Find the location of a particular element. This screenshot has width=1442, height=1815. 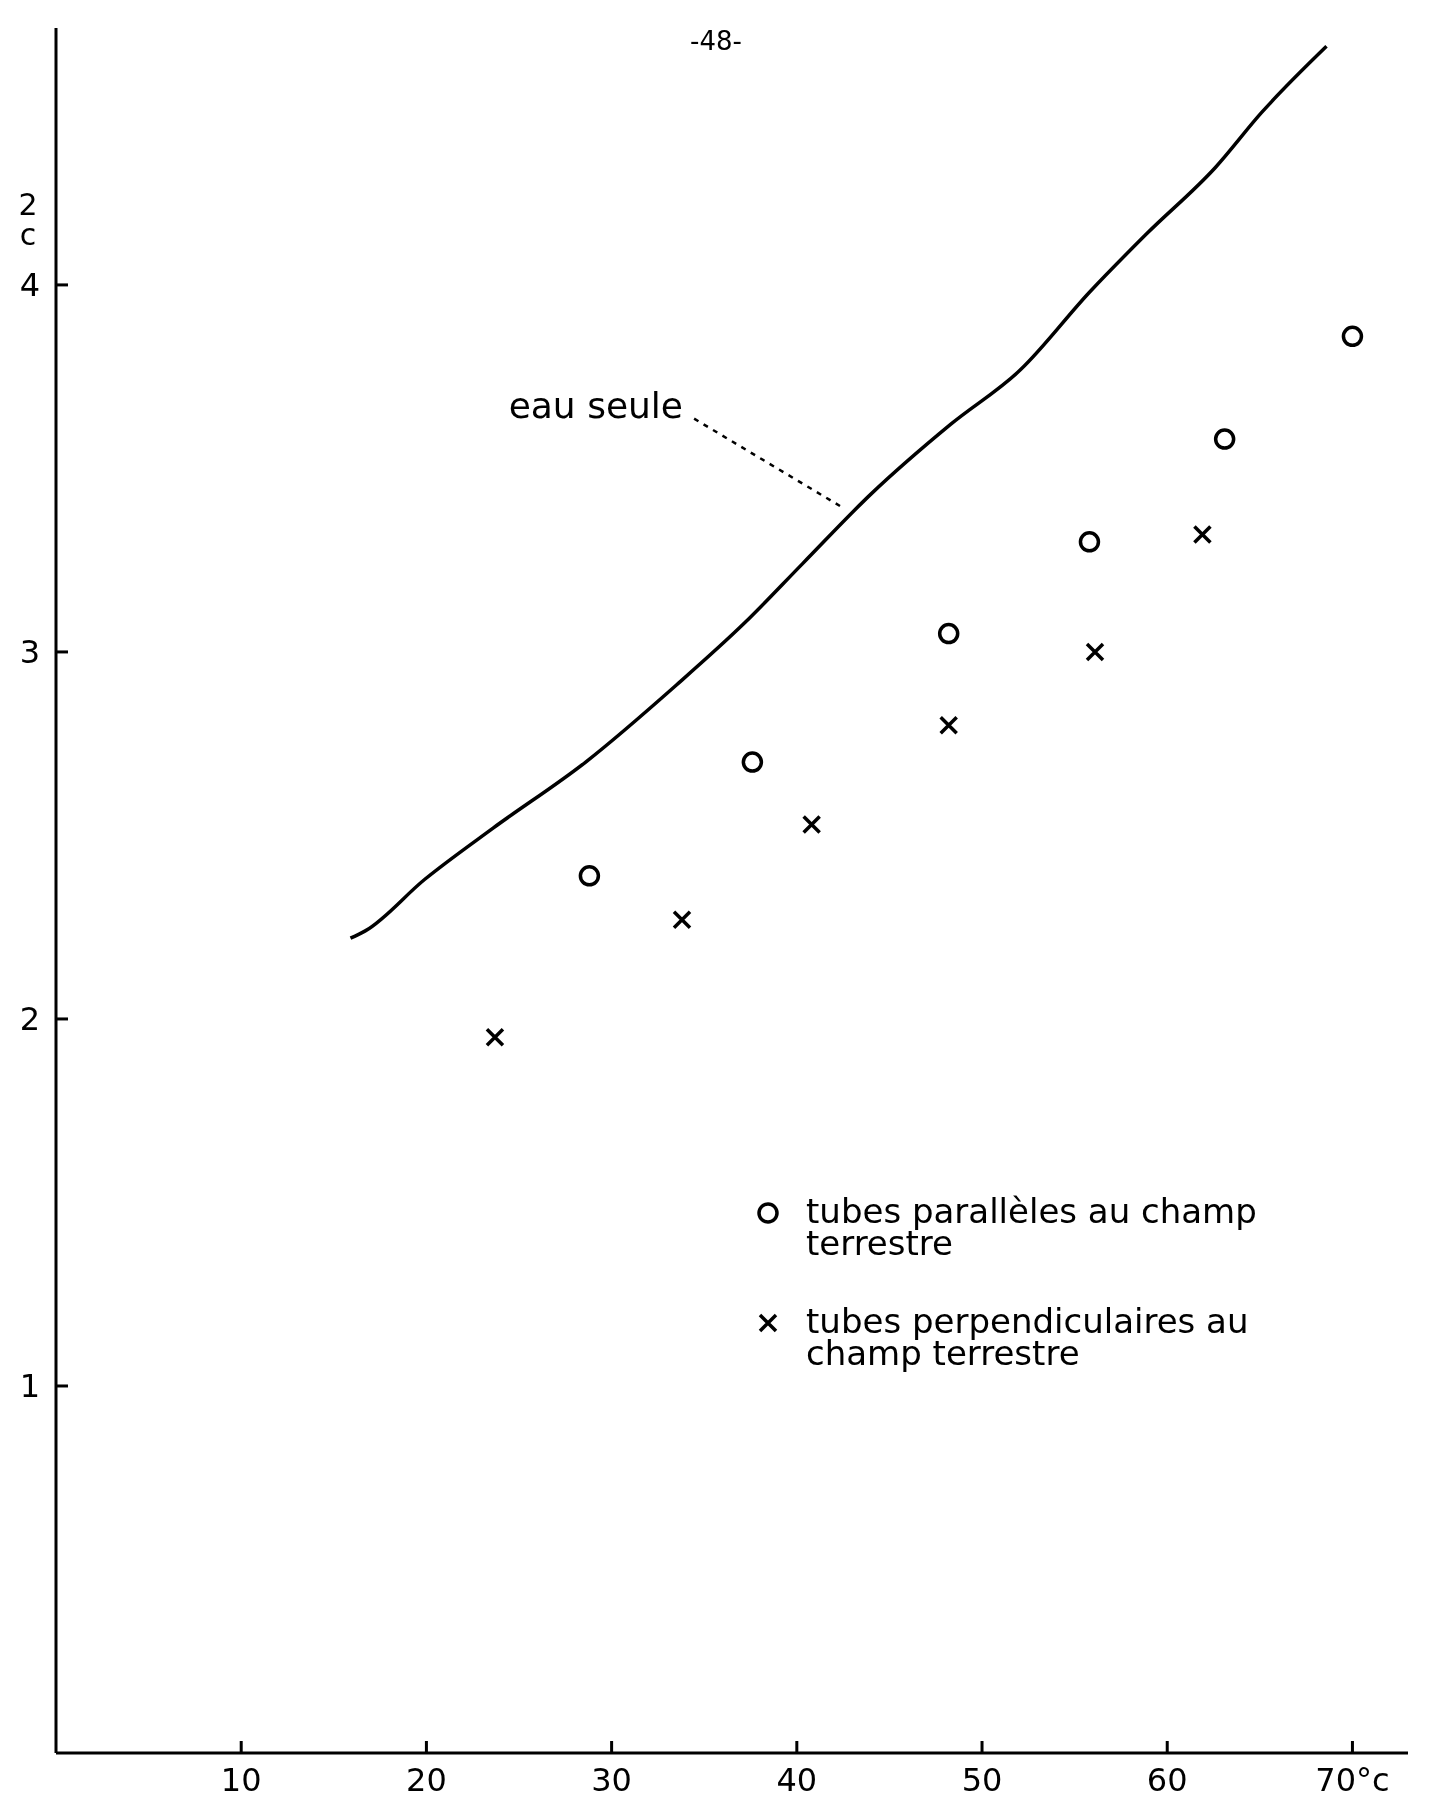

x-tick-label: 20 is located at coordinates (426, 1780).